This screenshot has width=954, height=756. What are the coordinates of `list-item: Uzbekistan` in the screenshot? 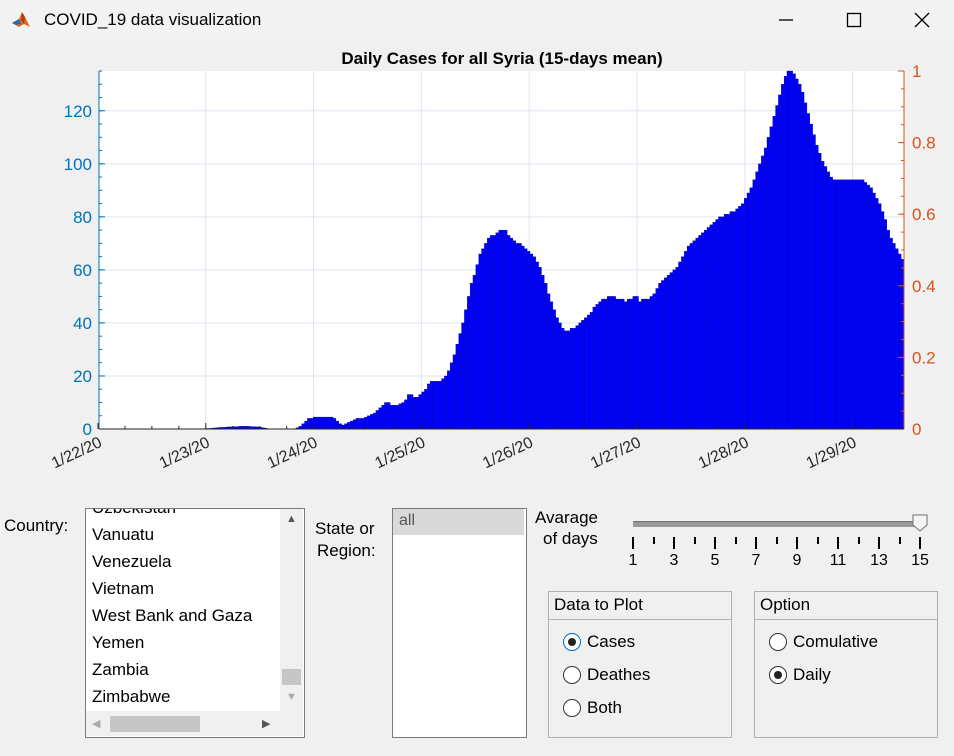 It's located at (134, 513).